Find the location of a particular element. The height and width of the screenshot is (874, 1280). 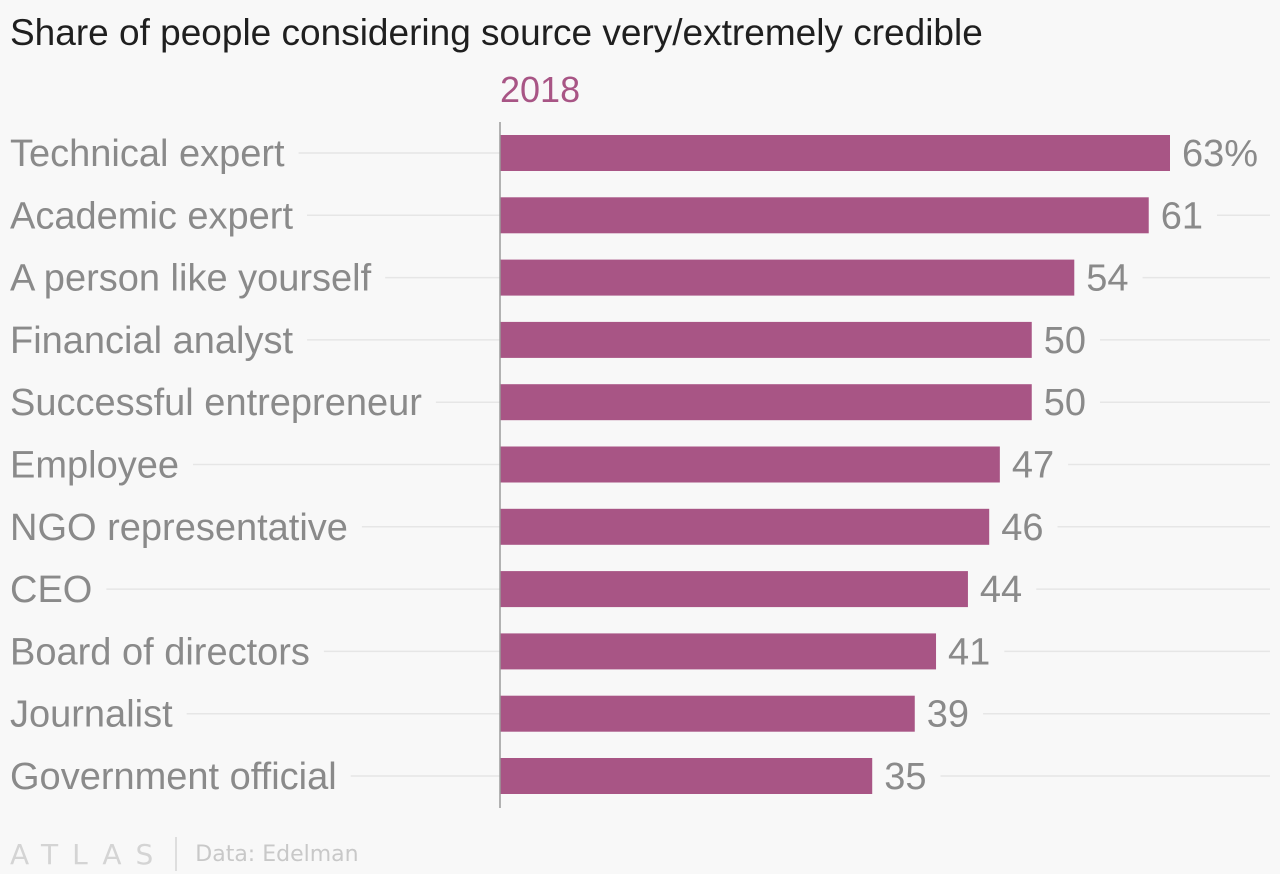

data-source: Data: Edelman is located at coordinates (277, 854).